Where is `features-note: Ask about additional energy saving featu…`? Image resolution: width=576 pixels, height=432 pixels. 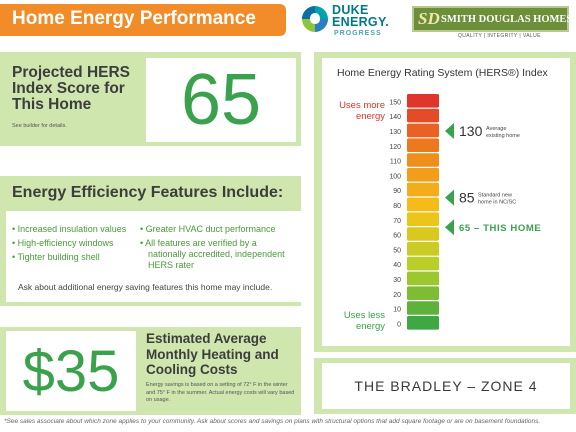 features-note: Ask about additional energy saving featu… is located at coordinates (145, 287).